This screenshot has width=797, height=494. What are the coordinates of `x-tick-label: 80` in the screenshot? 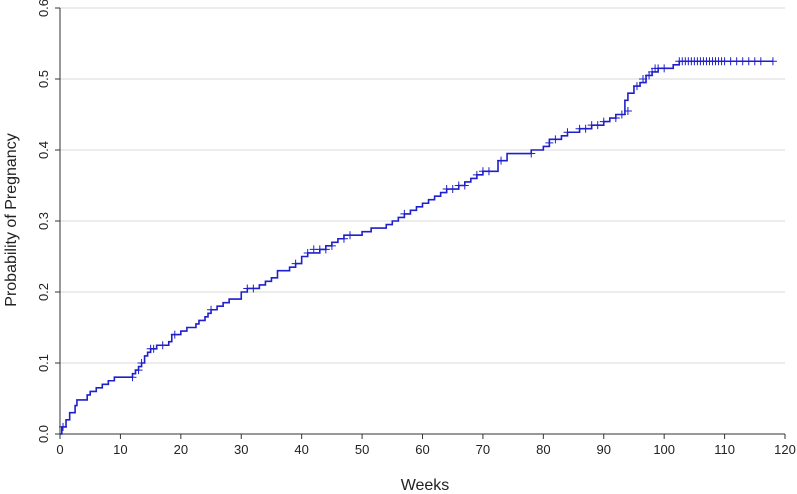 It's located at (543, 449).